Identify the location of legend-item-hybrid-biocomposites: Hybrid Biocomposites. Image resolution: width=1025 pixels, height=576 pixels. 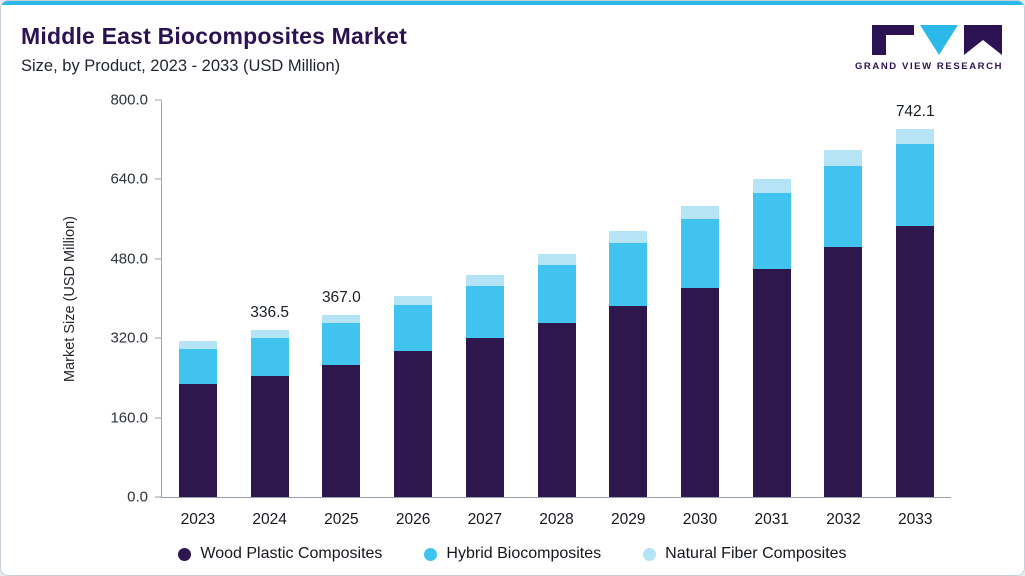
(512, 554).